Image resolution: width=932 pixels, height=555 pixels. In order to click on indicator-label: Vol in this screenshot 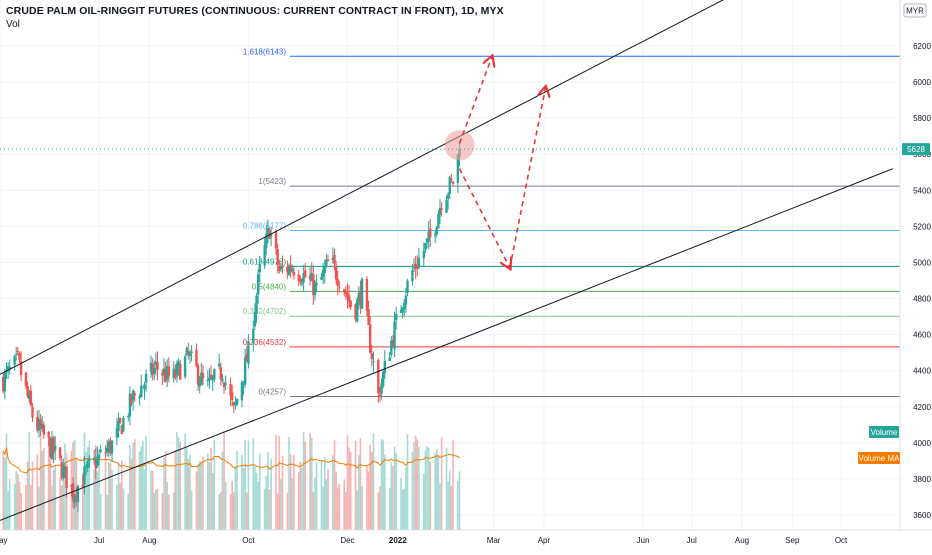, I will do `click(13, 24)`.